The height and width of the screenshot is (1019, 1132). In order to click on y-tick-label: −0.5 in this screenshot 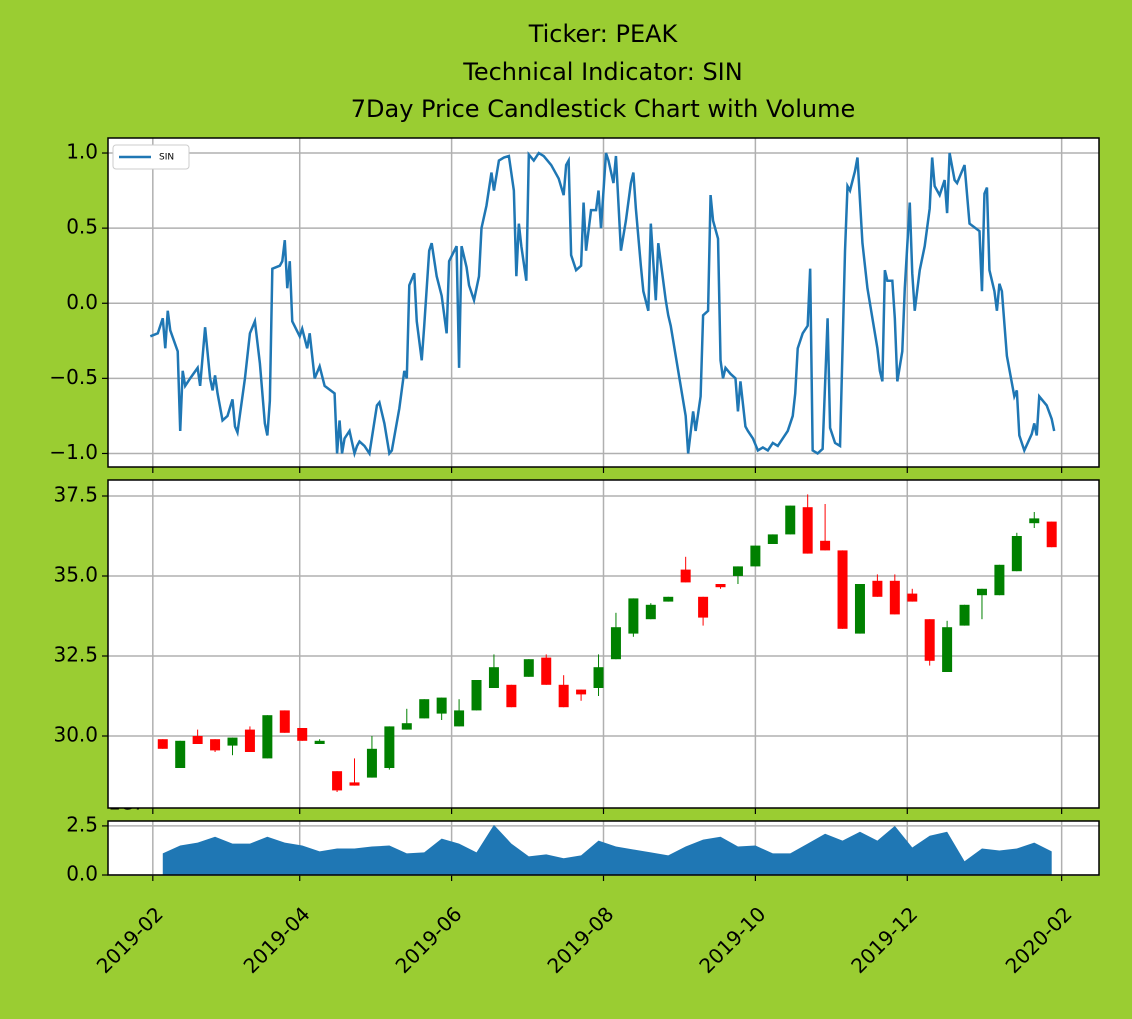, I will do `click(73, 377)`.